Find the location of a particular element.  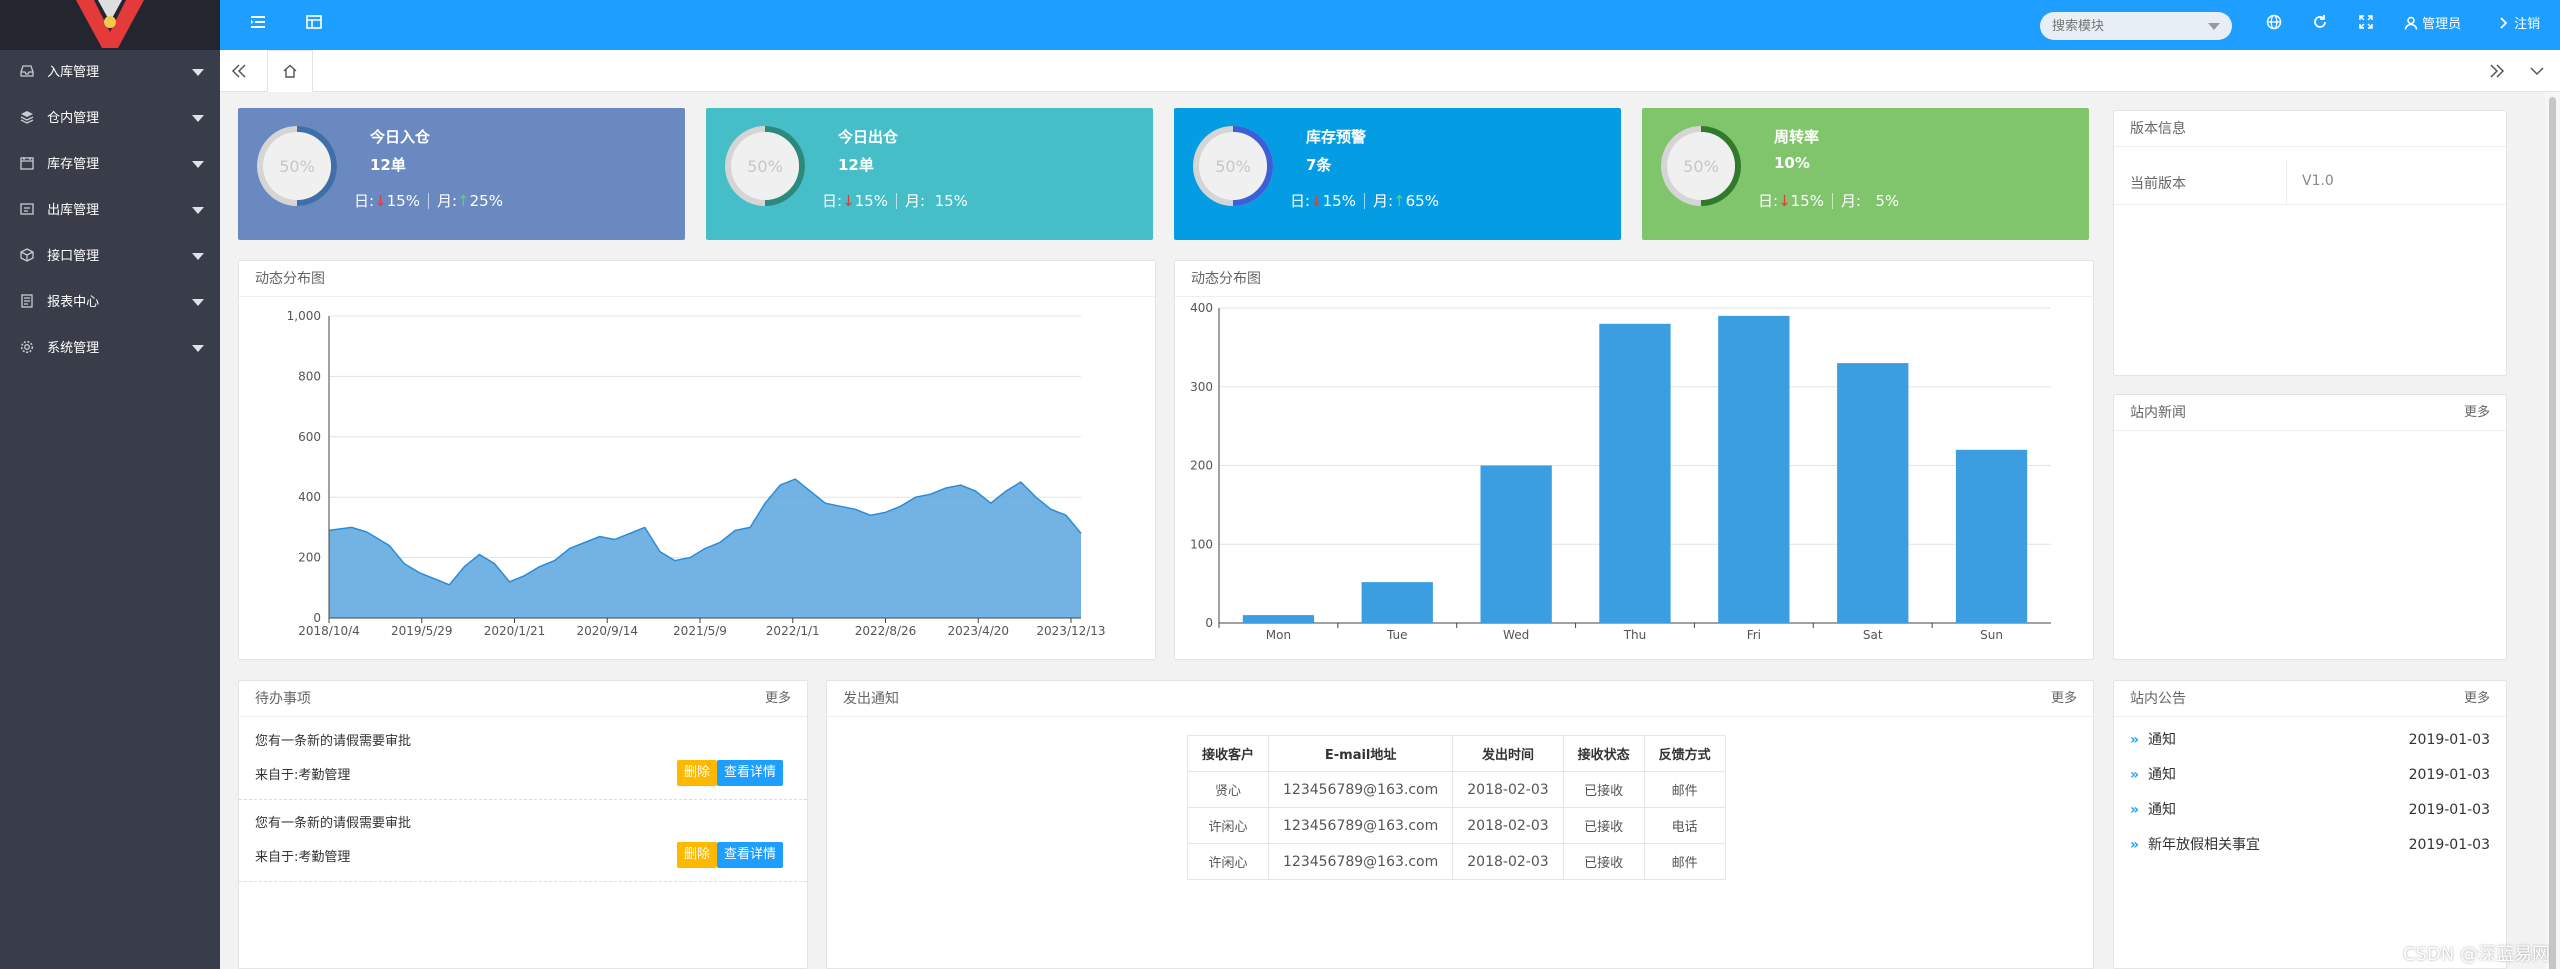

globe-icon is located at coordinates (2274, 25).